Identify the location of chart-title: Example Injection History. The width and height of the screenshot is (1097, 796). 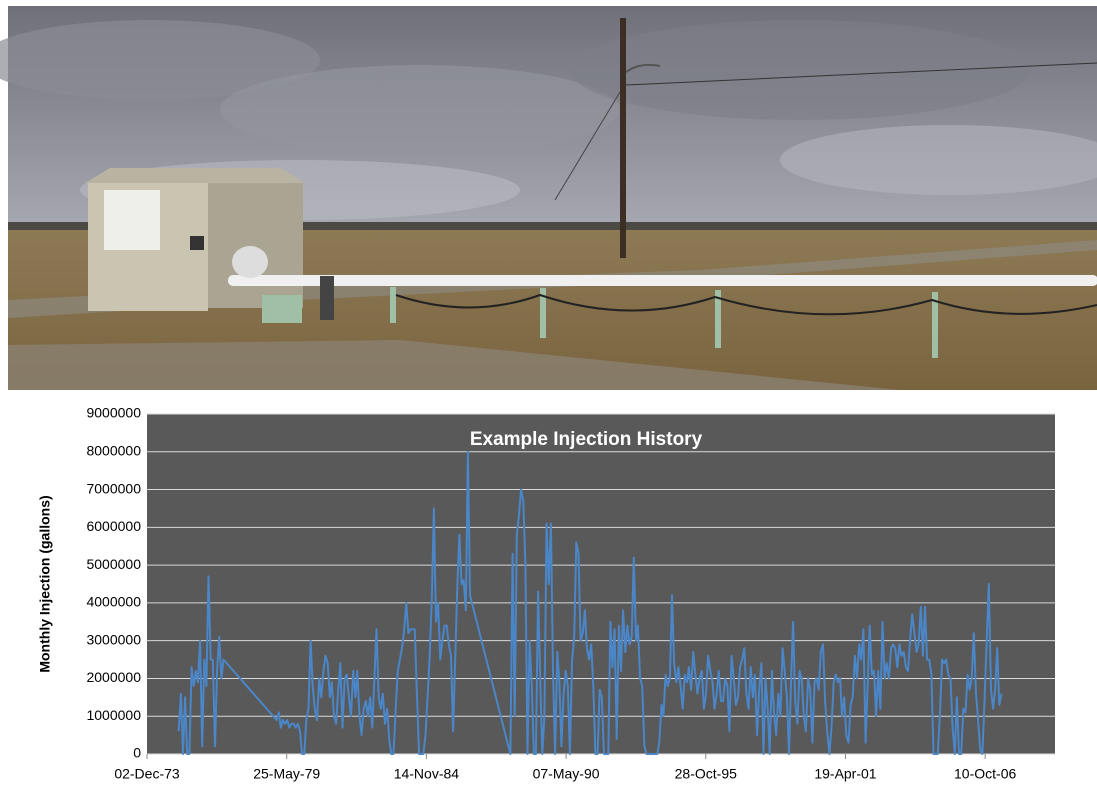
(586, 439).